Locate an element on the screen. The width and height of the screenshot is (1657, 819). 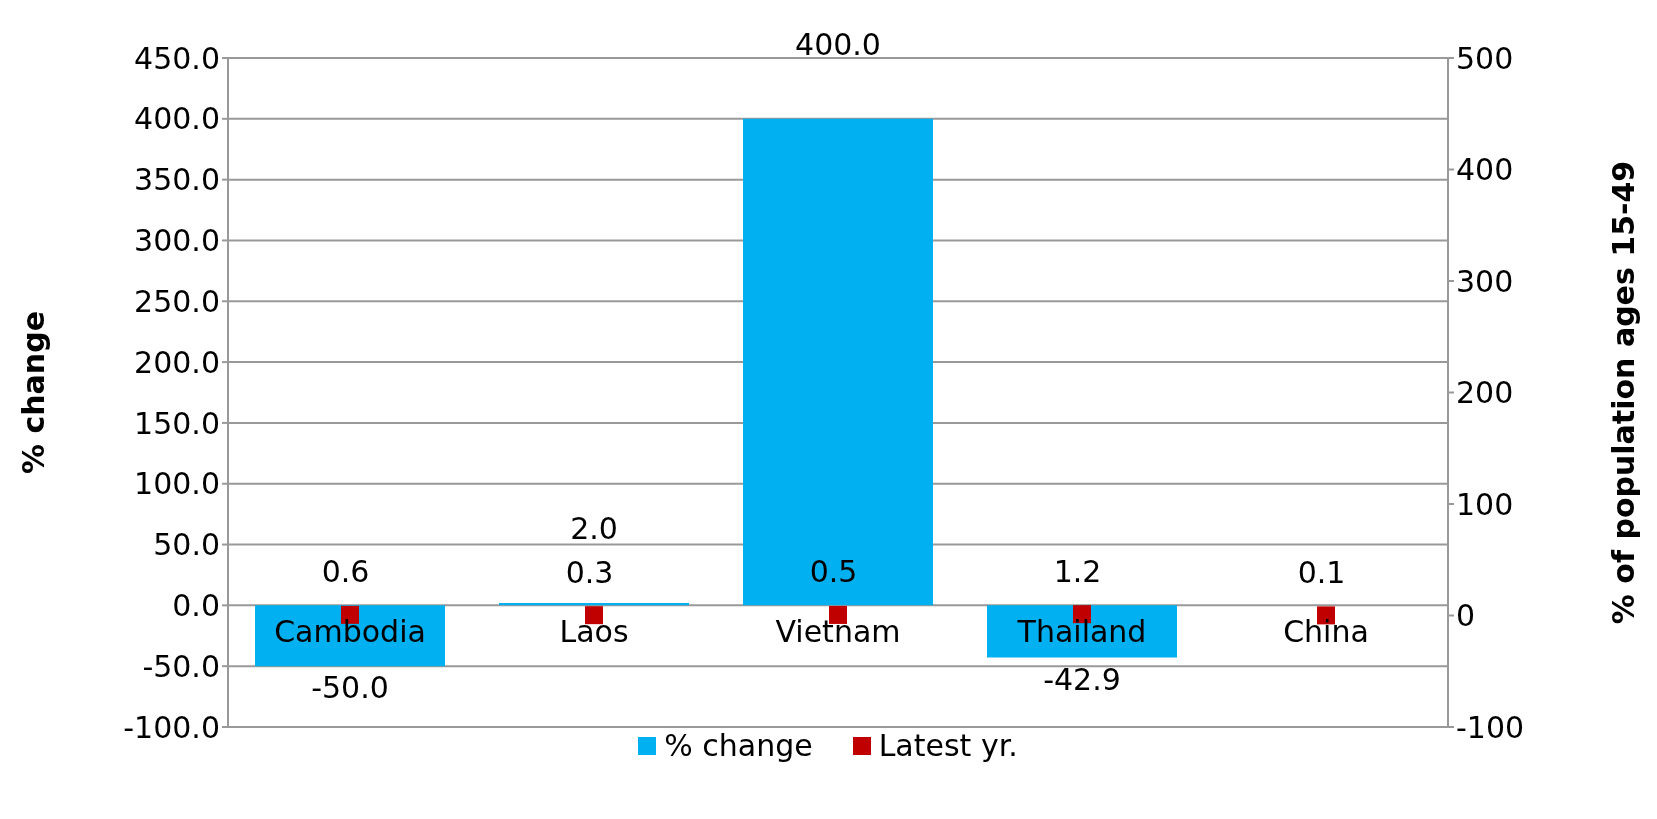
y-tick-label: 50.0 is located at coordinates (186, 545).